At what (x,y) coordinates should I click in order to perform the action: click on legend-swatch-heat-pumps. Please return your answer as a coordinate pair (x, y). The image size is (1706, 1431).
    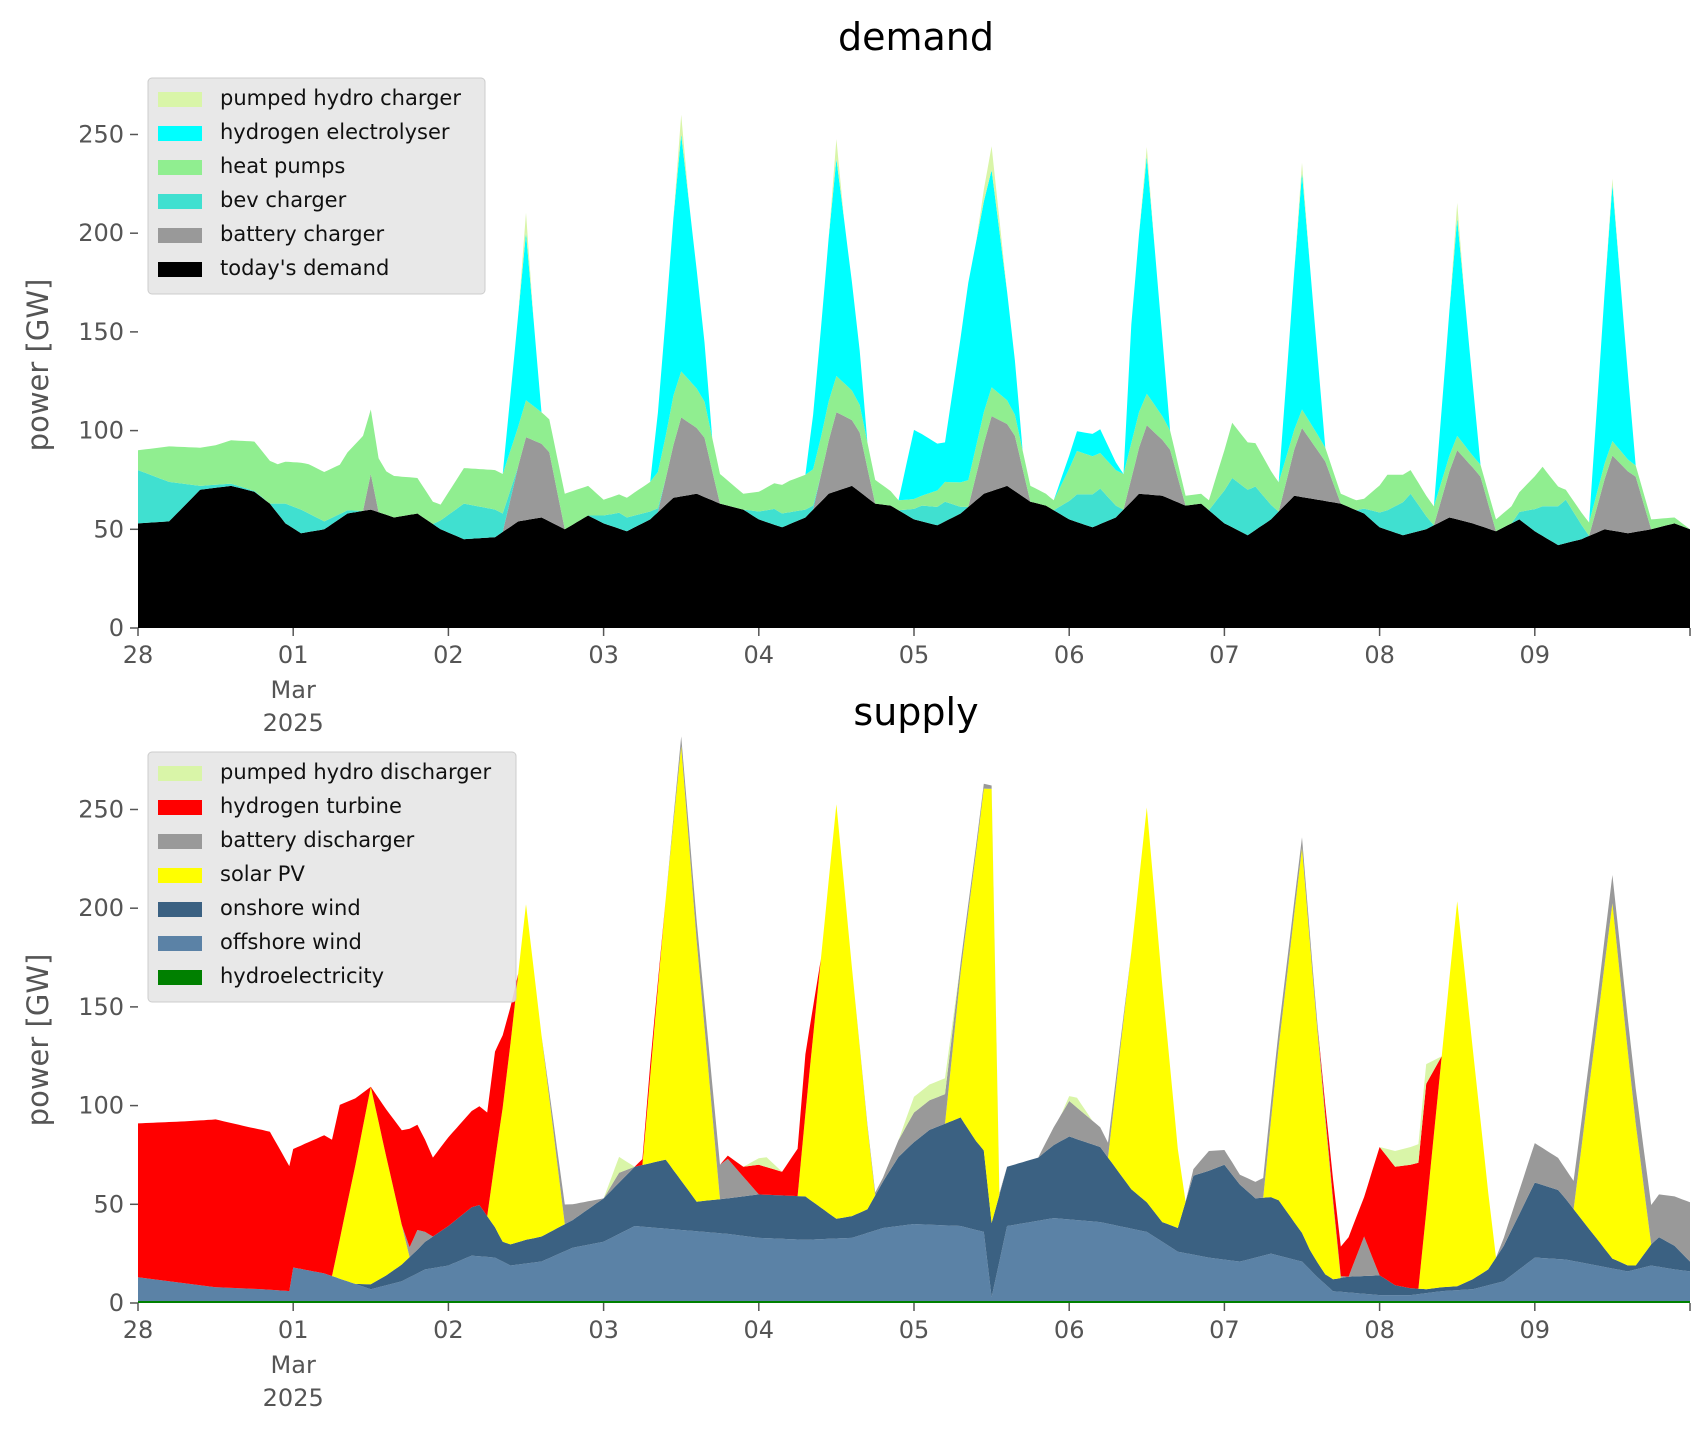
    Looking at the image, I should click on (180, 167).